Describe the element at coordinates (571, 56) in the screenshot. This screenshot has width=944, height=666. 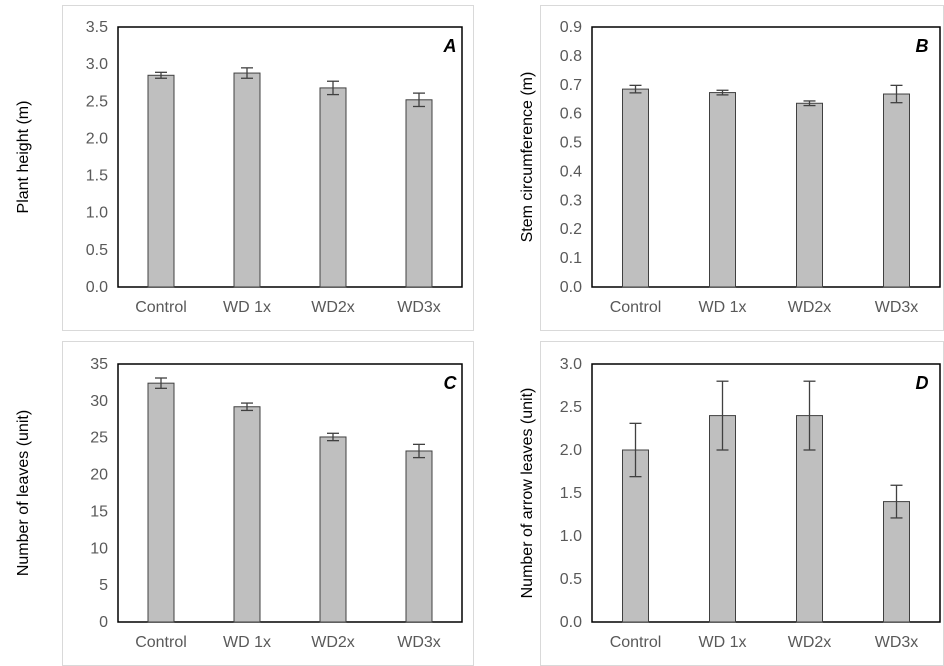
I see `y-tick-label: 0.8` at that location.